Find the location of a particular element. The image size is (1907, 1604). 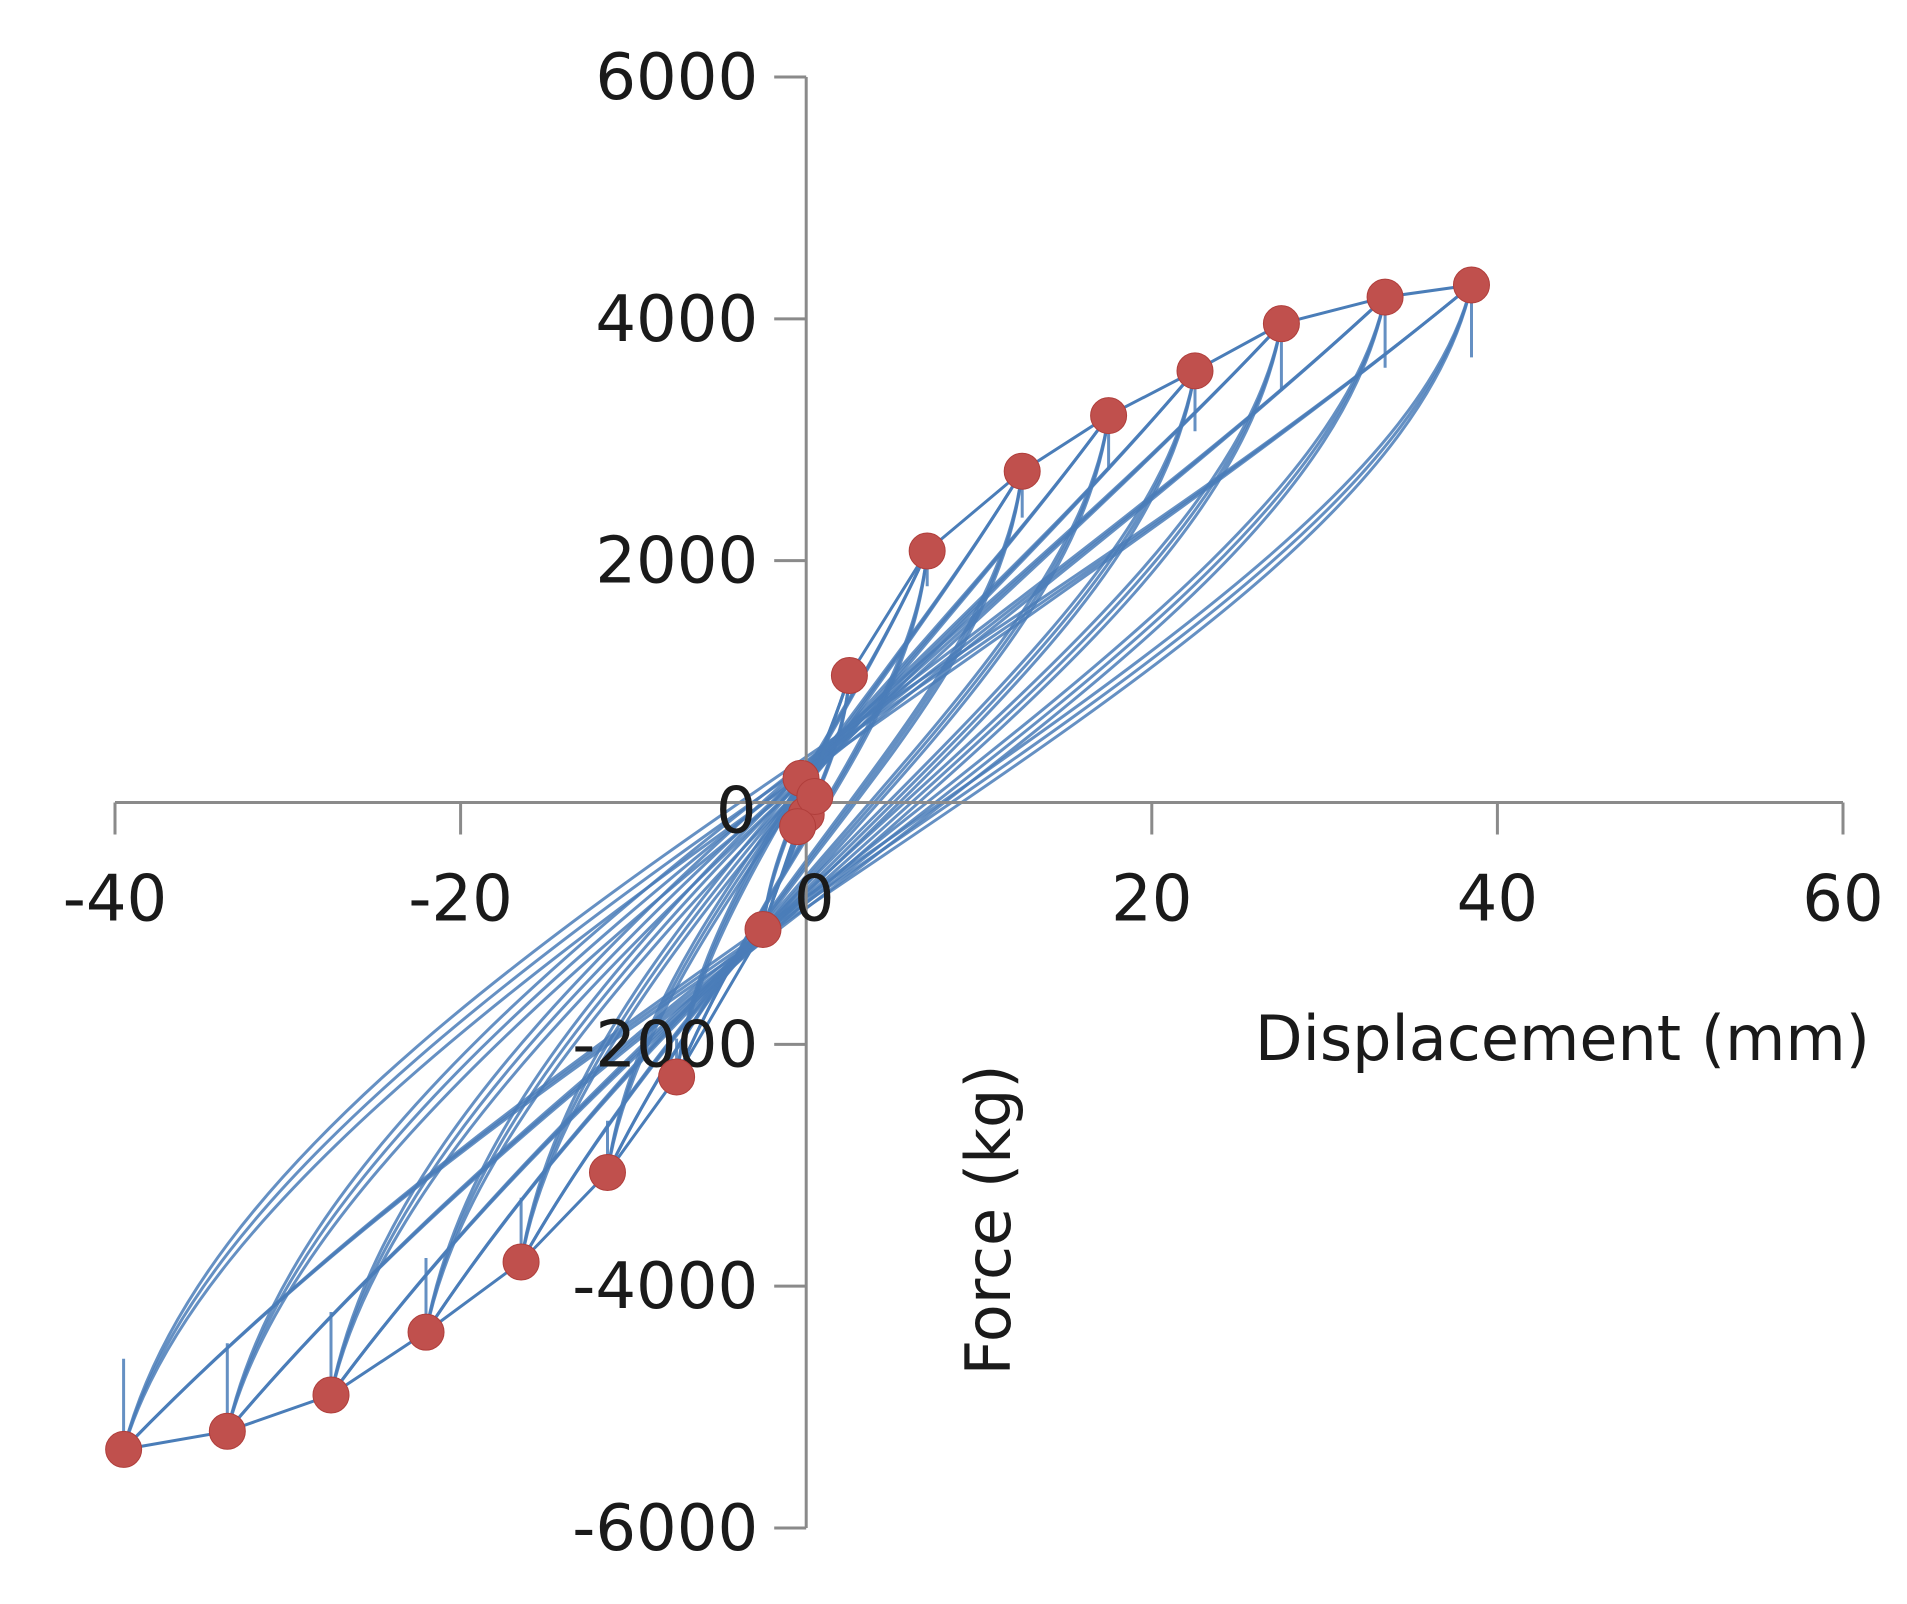

x-tick-label: 40 is located at coordinates (1497, 900).